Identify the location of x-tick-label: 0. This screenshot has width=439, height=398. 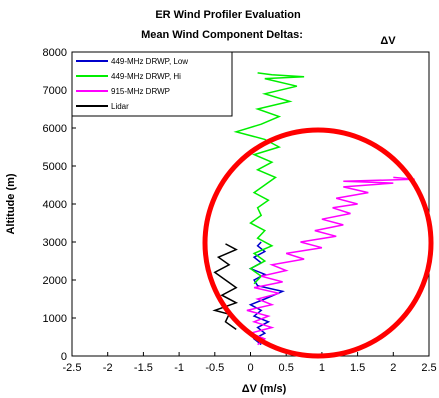
(250, 368).